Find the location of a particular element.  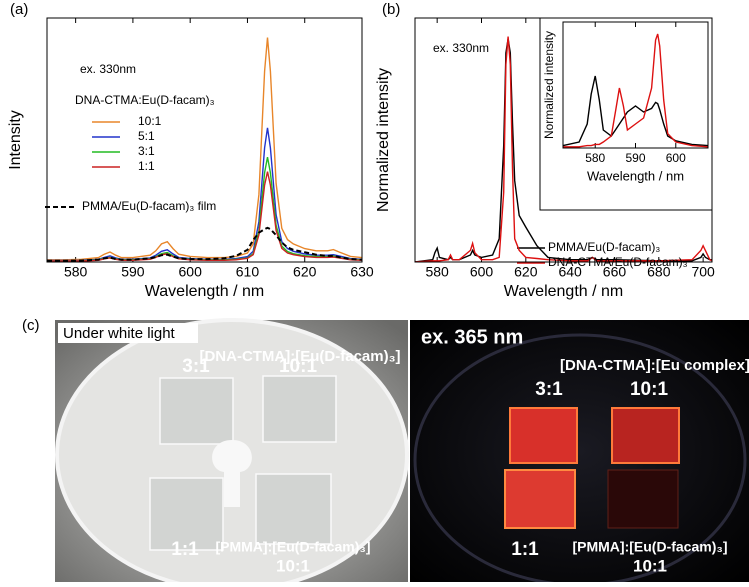

x-tick-label: 640 is located at coordinates (570, 272).